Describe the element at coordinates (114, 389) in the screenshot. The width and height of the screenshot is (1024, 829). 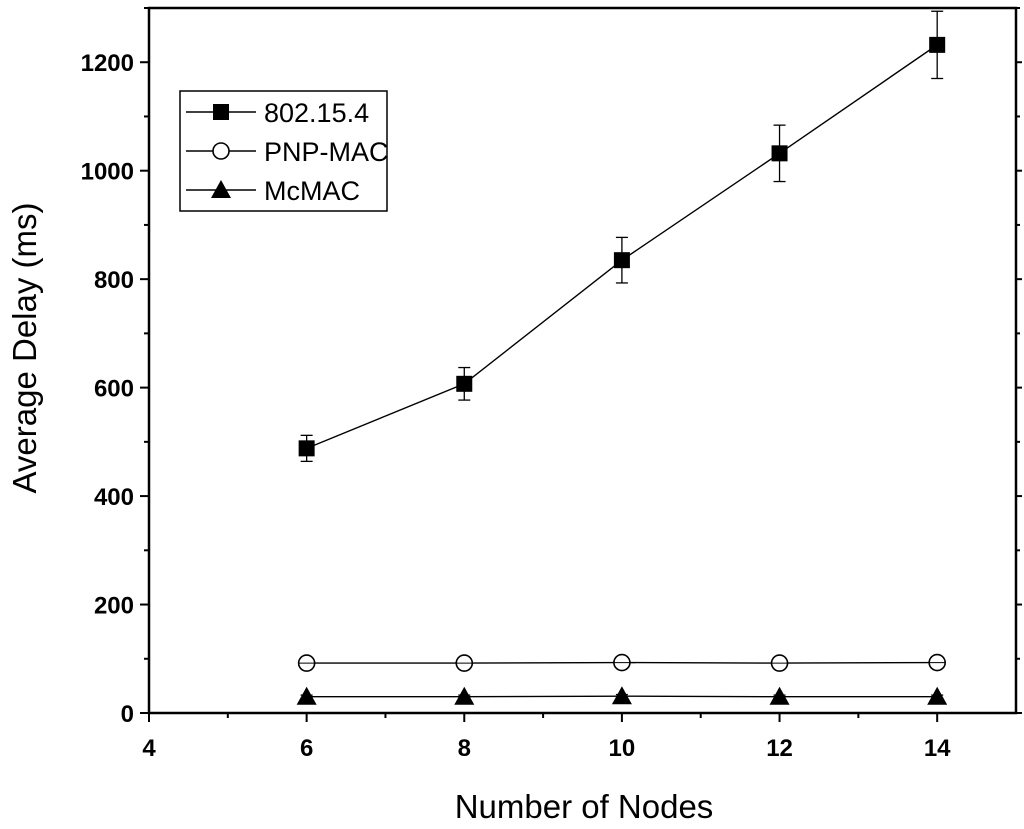
I see `y-tick-label: 600` at that location.